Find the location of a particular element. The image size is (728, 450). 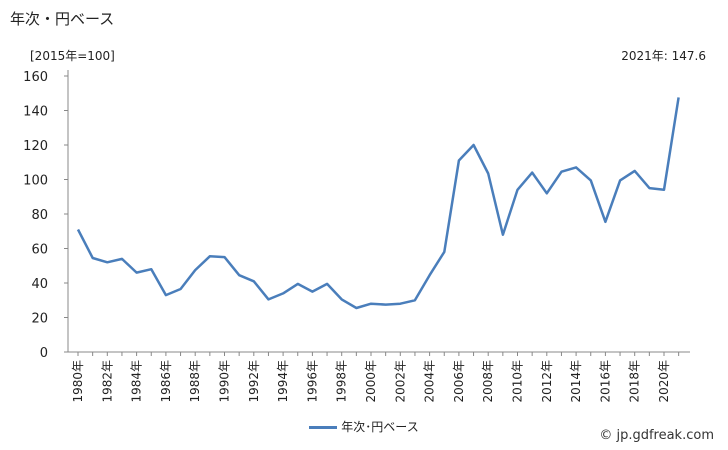

source-credit: © jp.gdfreak.com is located at coordinates (656, 435).